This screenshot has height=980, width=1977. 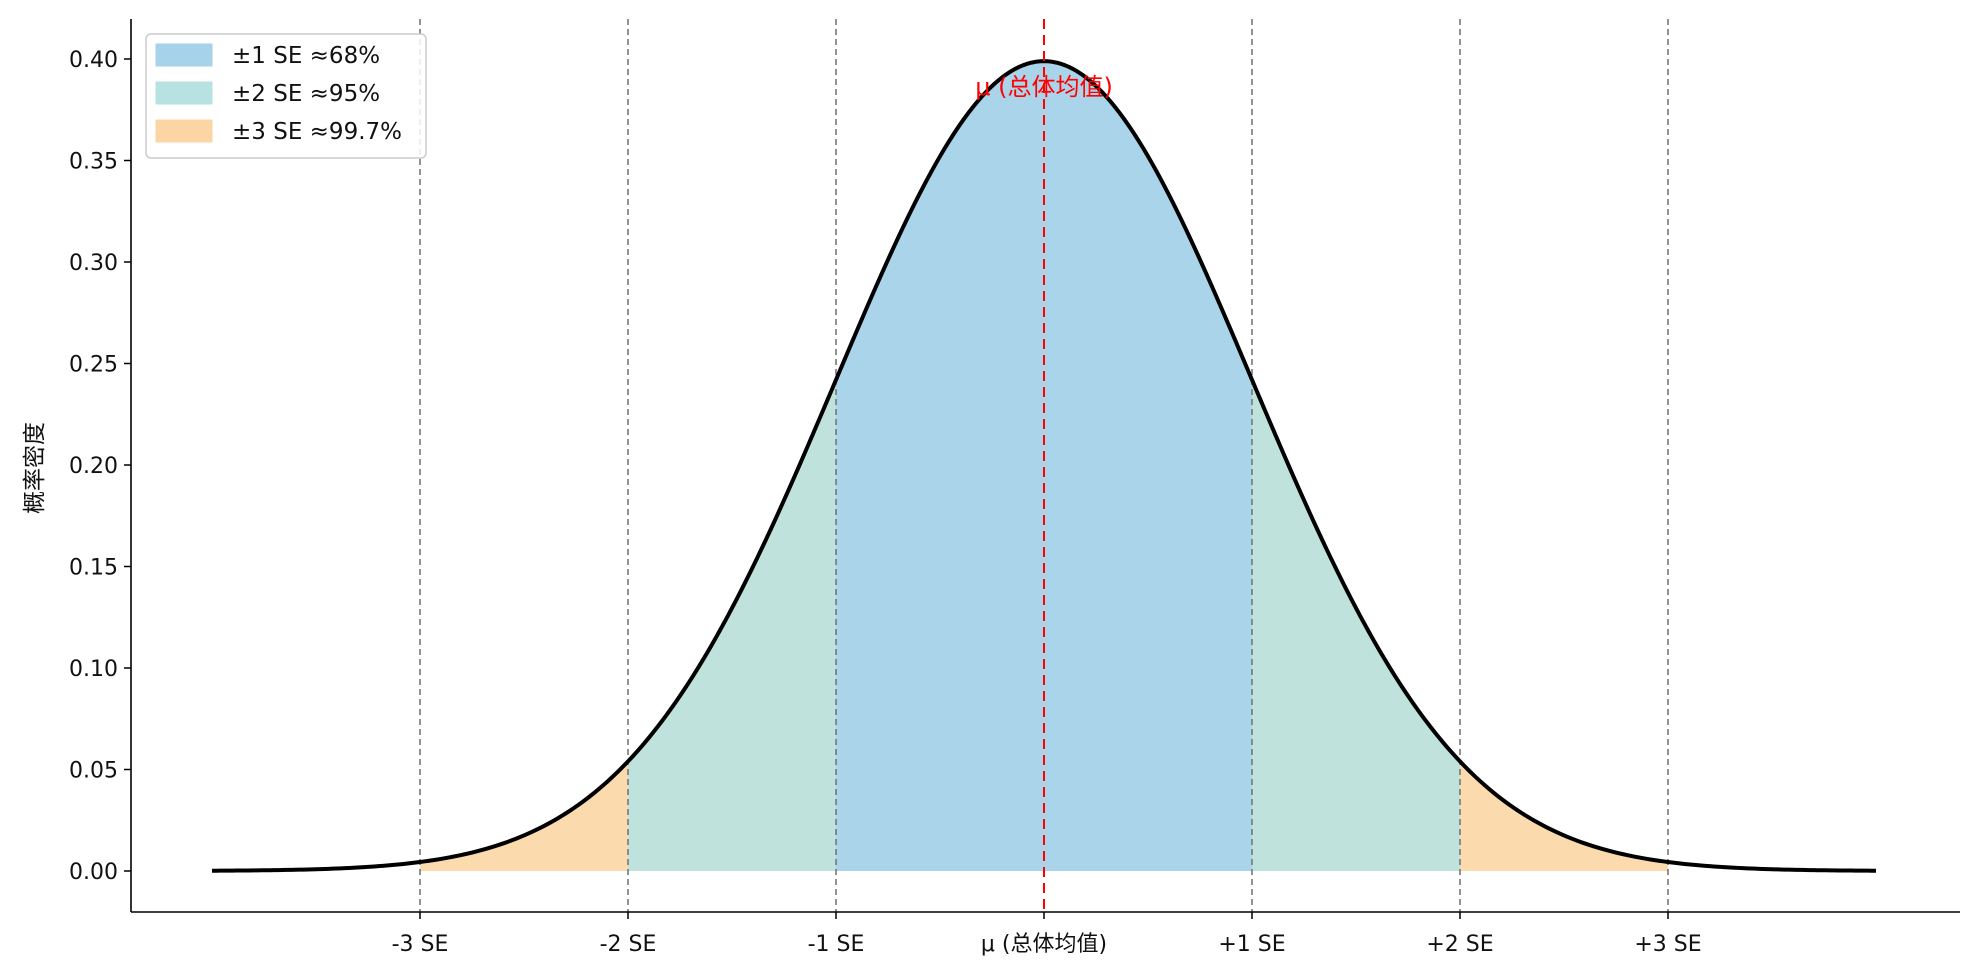 What do you see at coordinates (628, 944) in the screenshot?
I see `x-tick-label: -2 SE` at bounding box center [628, 944].